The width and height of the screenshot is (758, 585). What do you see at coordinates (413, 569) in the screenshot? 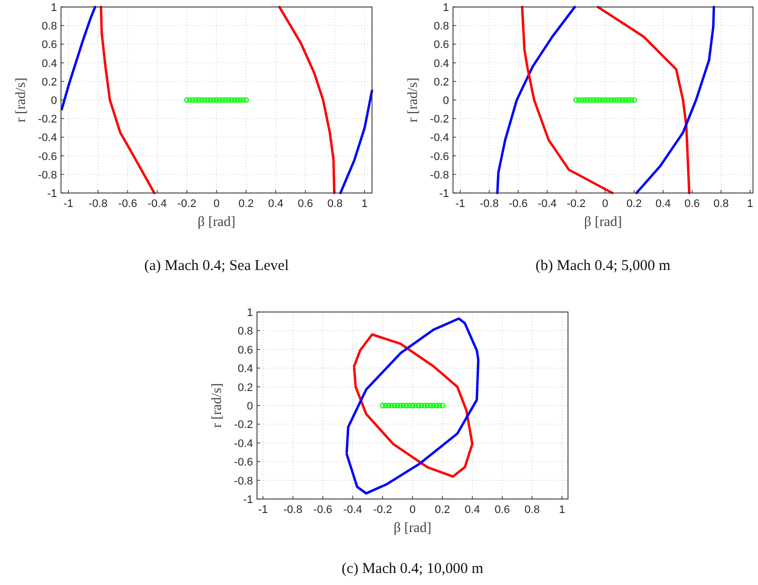
I see `text: (c) Mach 0.4; 10,000 m` at bounding box center [413, 569].